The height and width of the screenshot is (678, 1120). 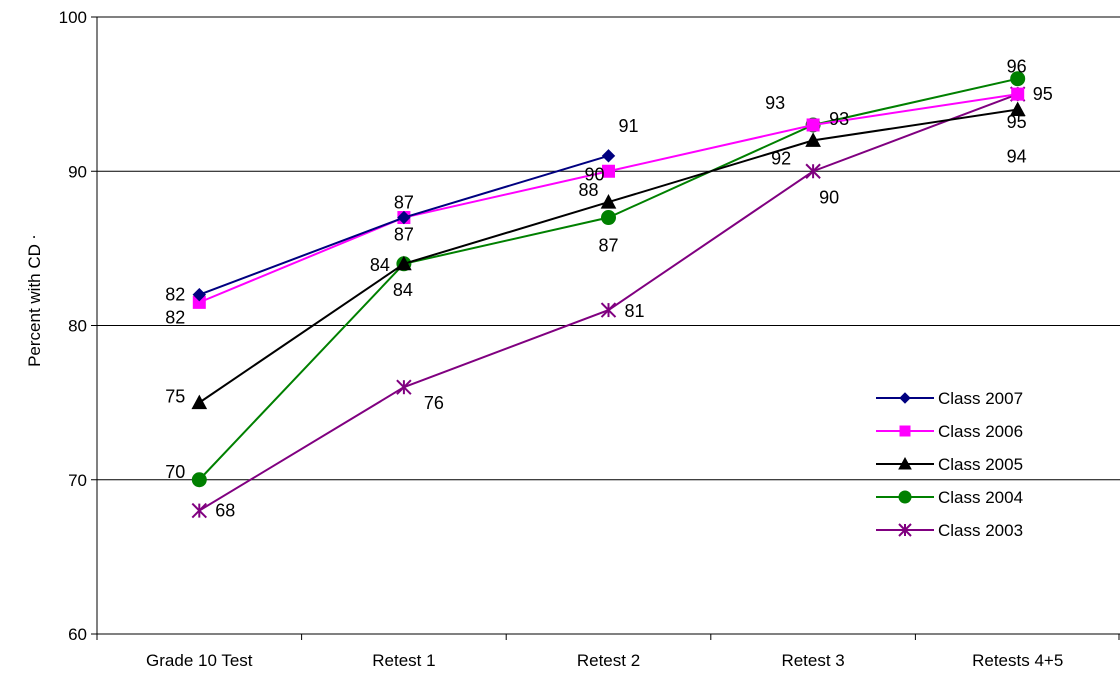 What do you see at coordinates (225, 511) in the screenshot?
I see `data-label: 68` at bounding box center [225, 511].